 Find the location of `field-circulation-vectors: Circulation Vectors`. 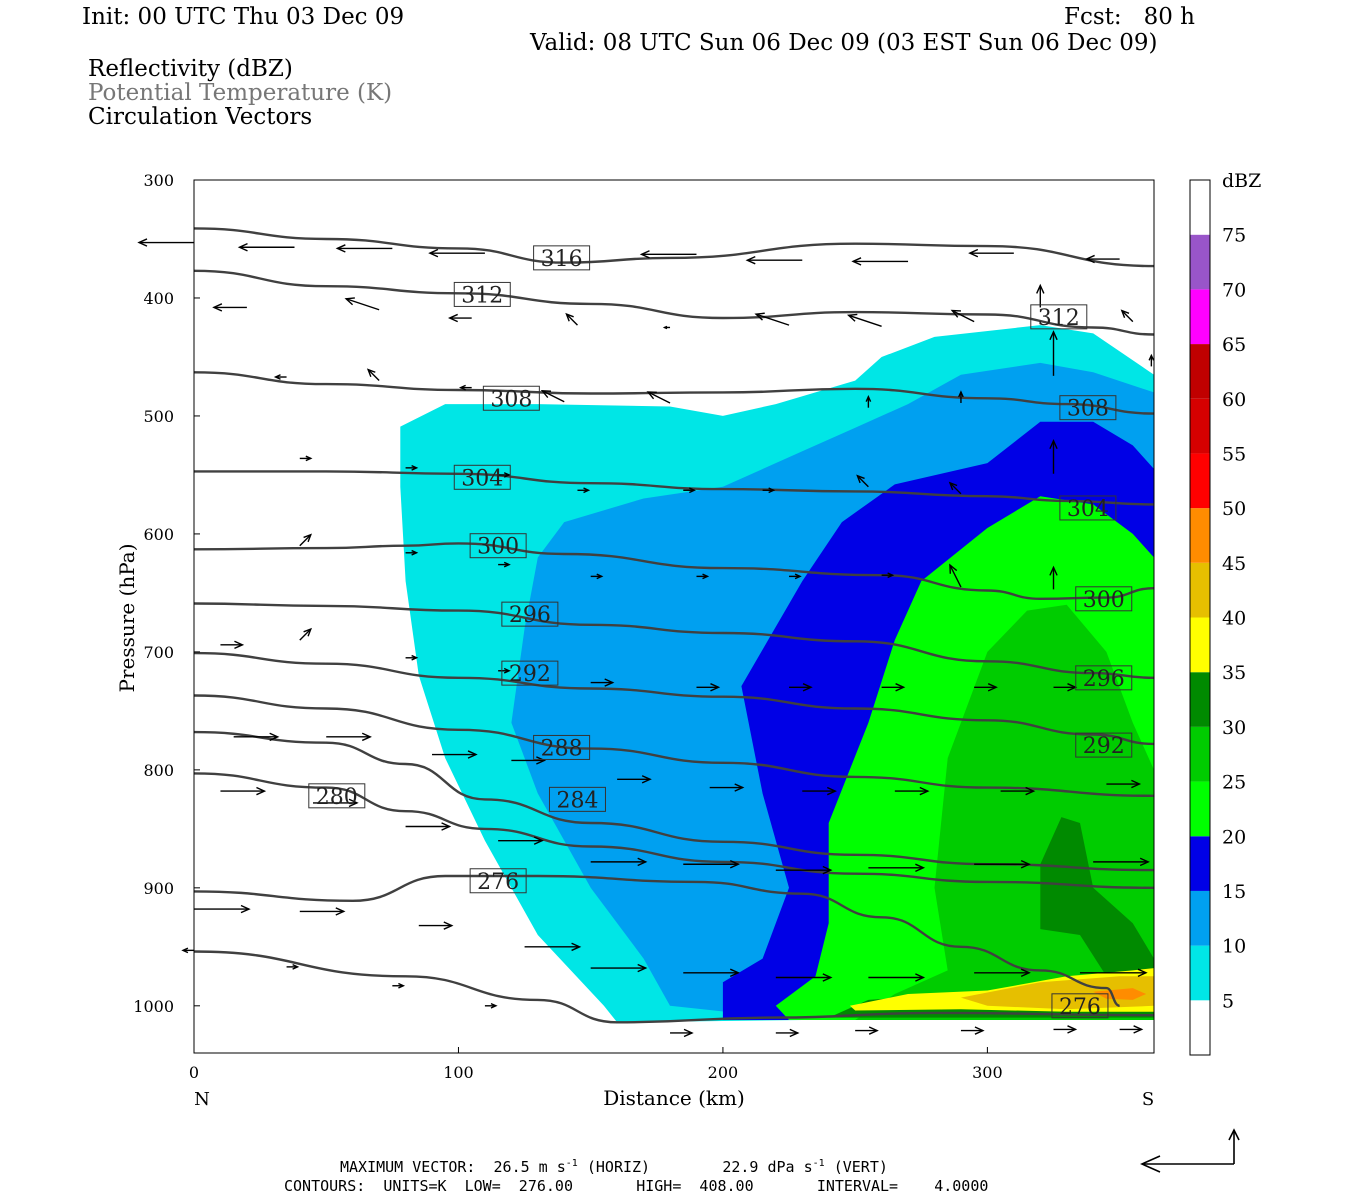

field-circulation-vectors: Circulation Vectors is located at coordinates (200, 117).